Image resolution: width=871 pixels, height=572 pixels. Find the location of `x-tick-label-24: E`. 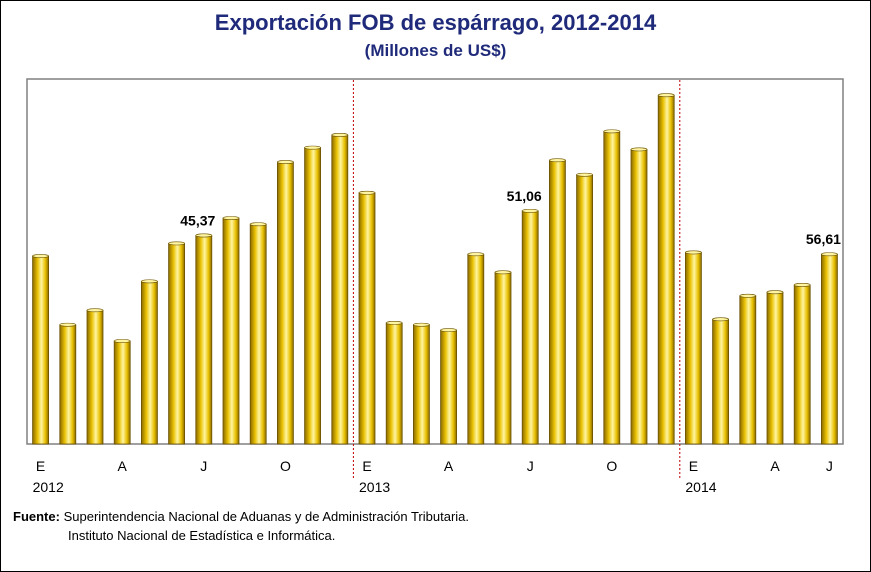

x-tick-label-24: E is located at coordinates (693, 466).